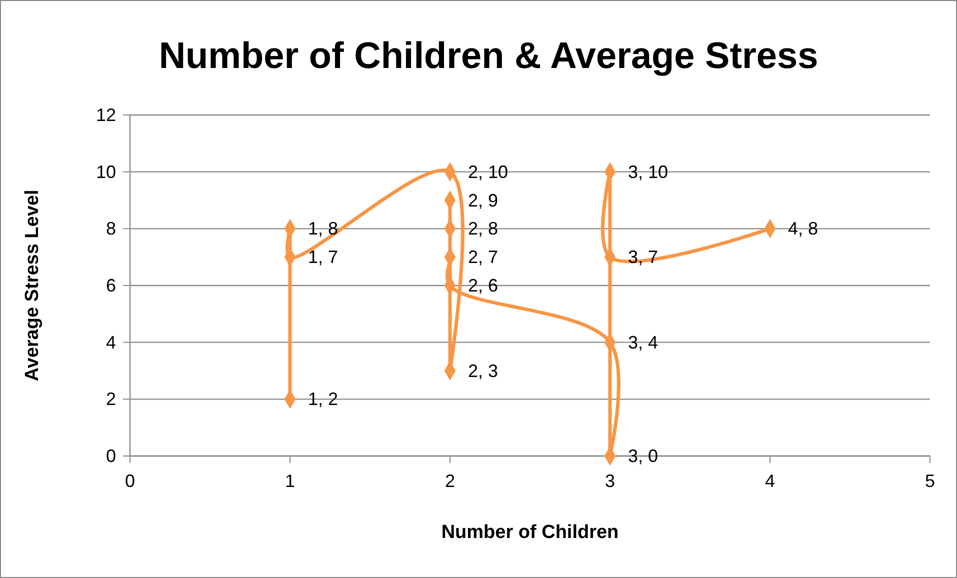 The height and width of the screenshot is (578, 957). I want to click on data-label: 3, 10, so click(648, 172).